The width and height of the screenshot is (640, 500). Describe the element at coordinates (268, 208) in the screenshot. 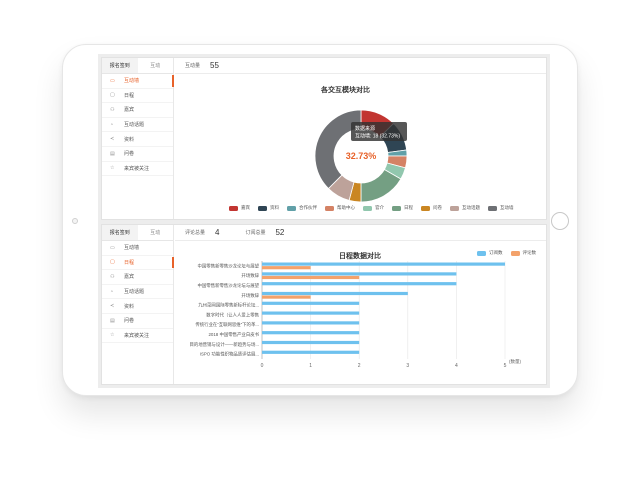

I see `legend-entry-1: 资料` at that location.